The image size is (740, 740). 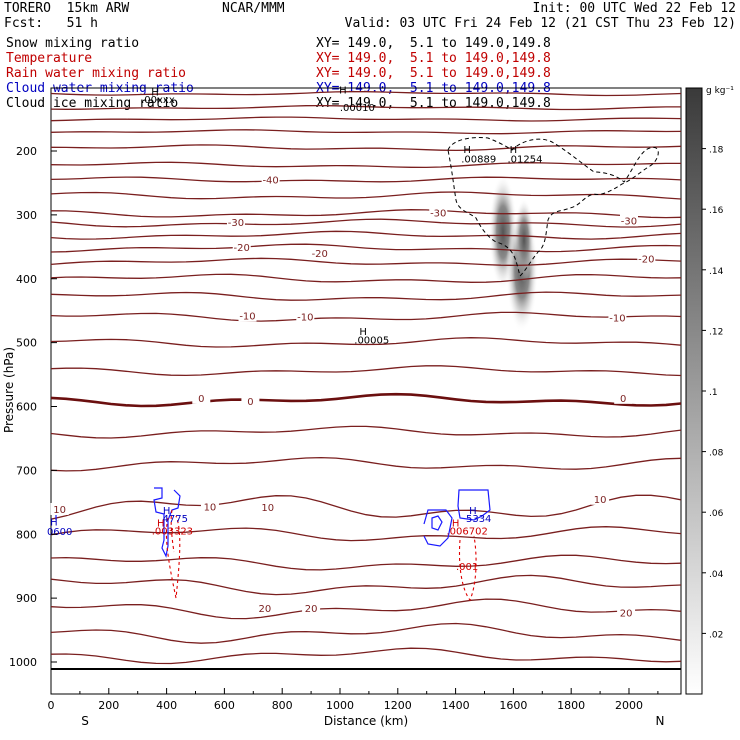 I want to click on maximum-label: .001, so click(x=467, y=567).